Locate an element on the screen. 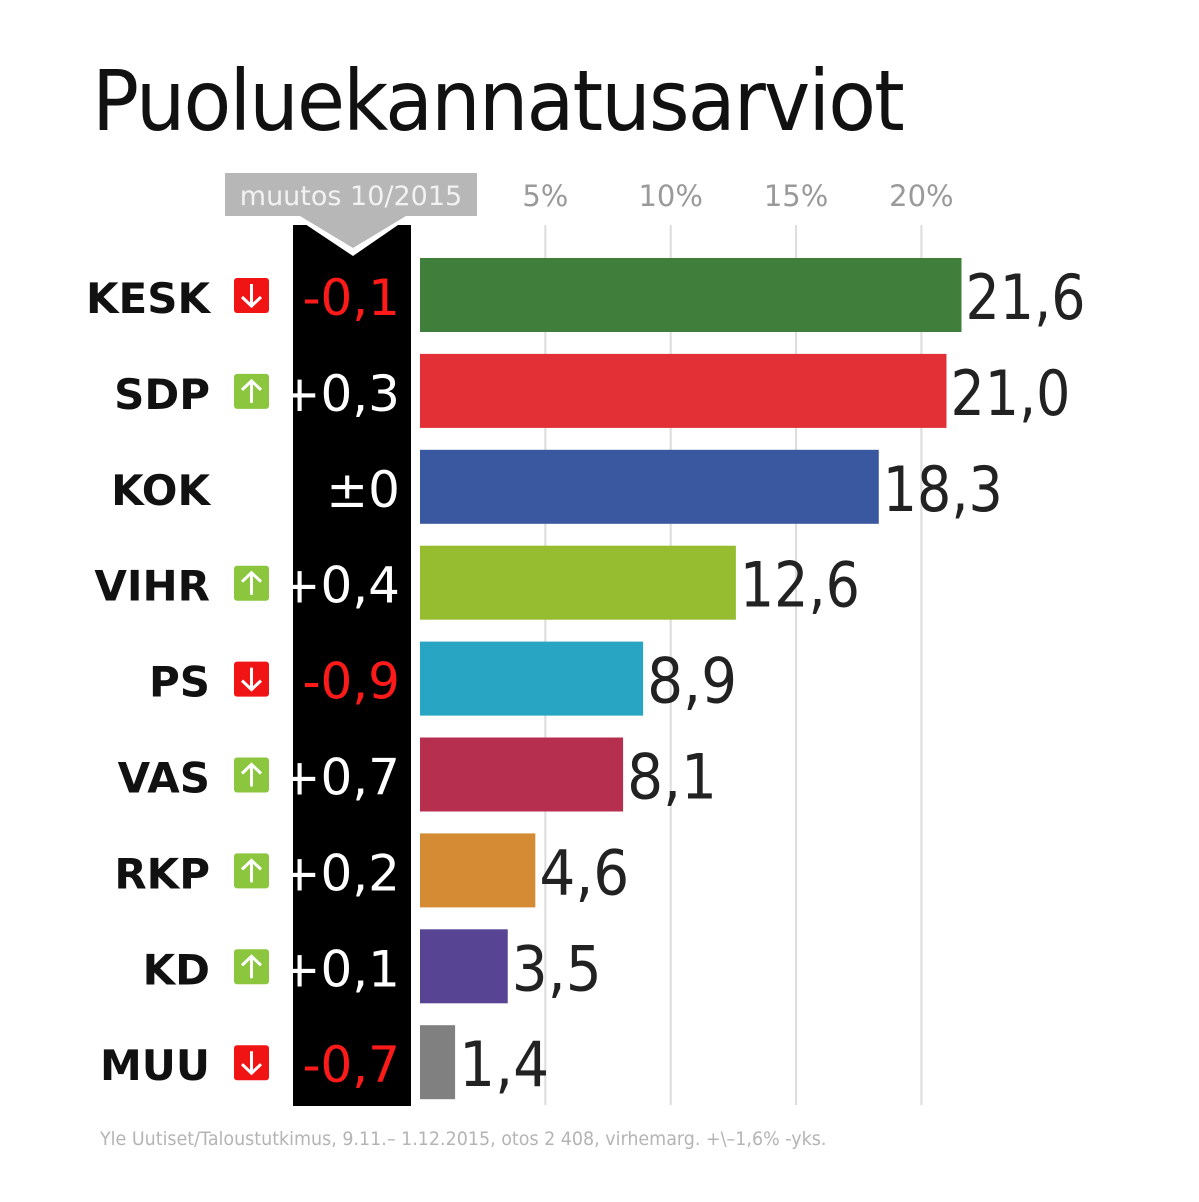 Image resolution: width=1199 pixels, height=1202 pixels. value-label: 8,1 is located at coordinates (672, 777).